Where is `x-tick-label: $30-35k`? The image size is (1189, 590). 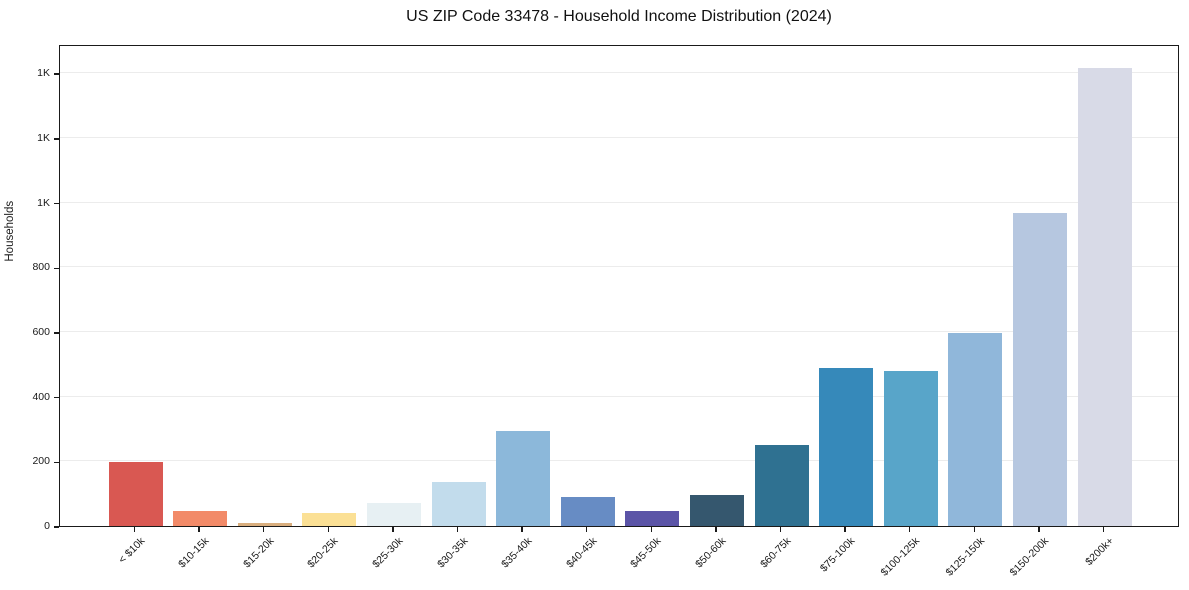
x-tick-label: $30-35k is located at coordinates (452, 553).